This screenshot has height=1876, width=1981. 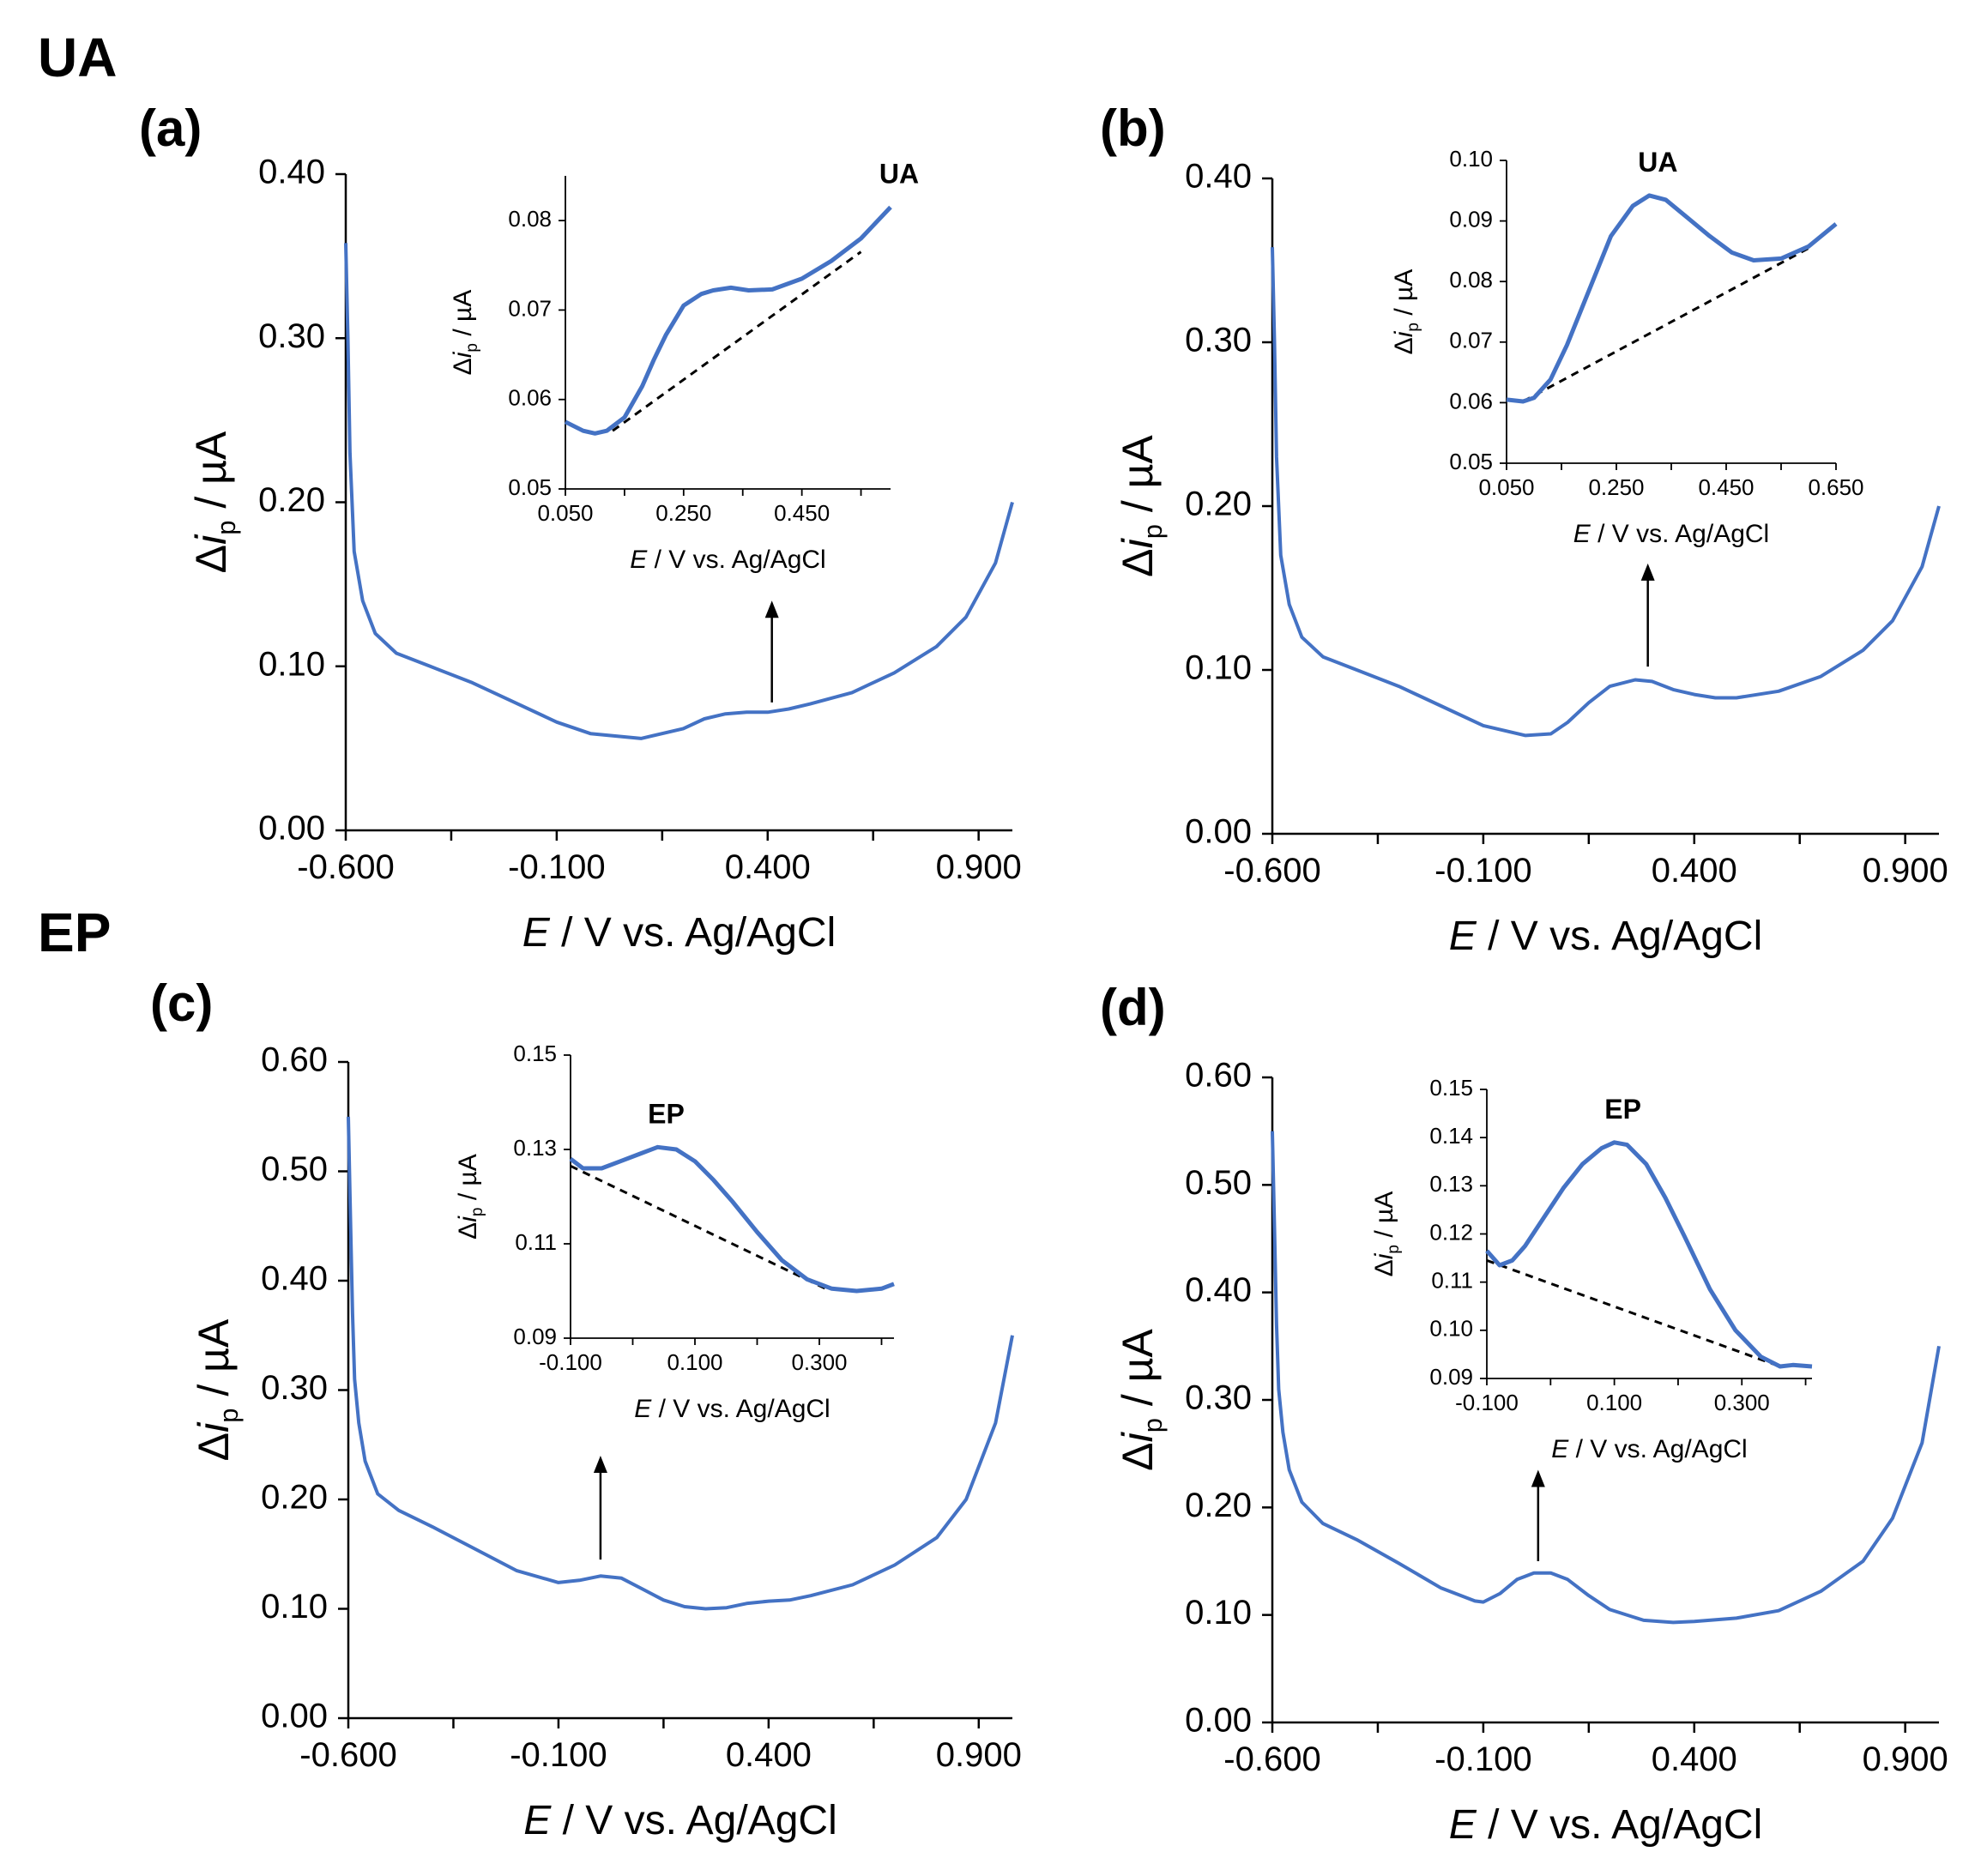 I want to click on panel-a-series-line, so click(x=679, y=491).